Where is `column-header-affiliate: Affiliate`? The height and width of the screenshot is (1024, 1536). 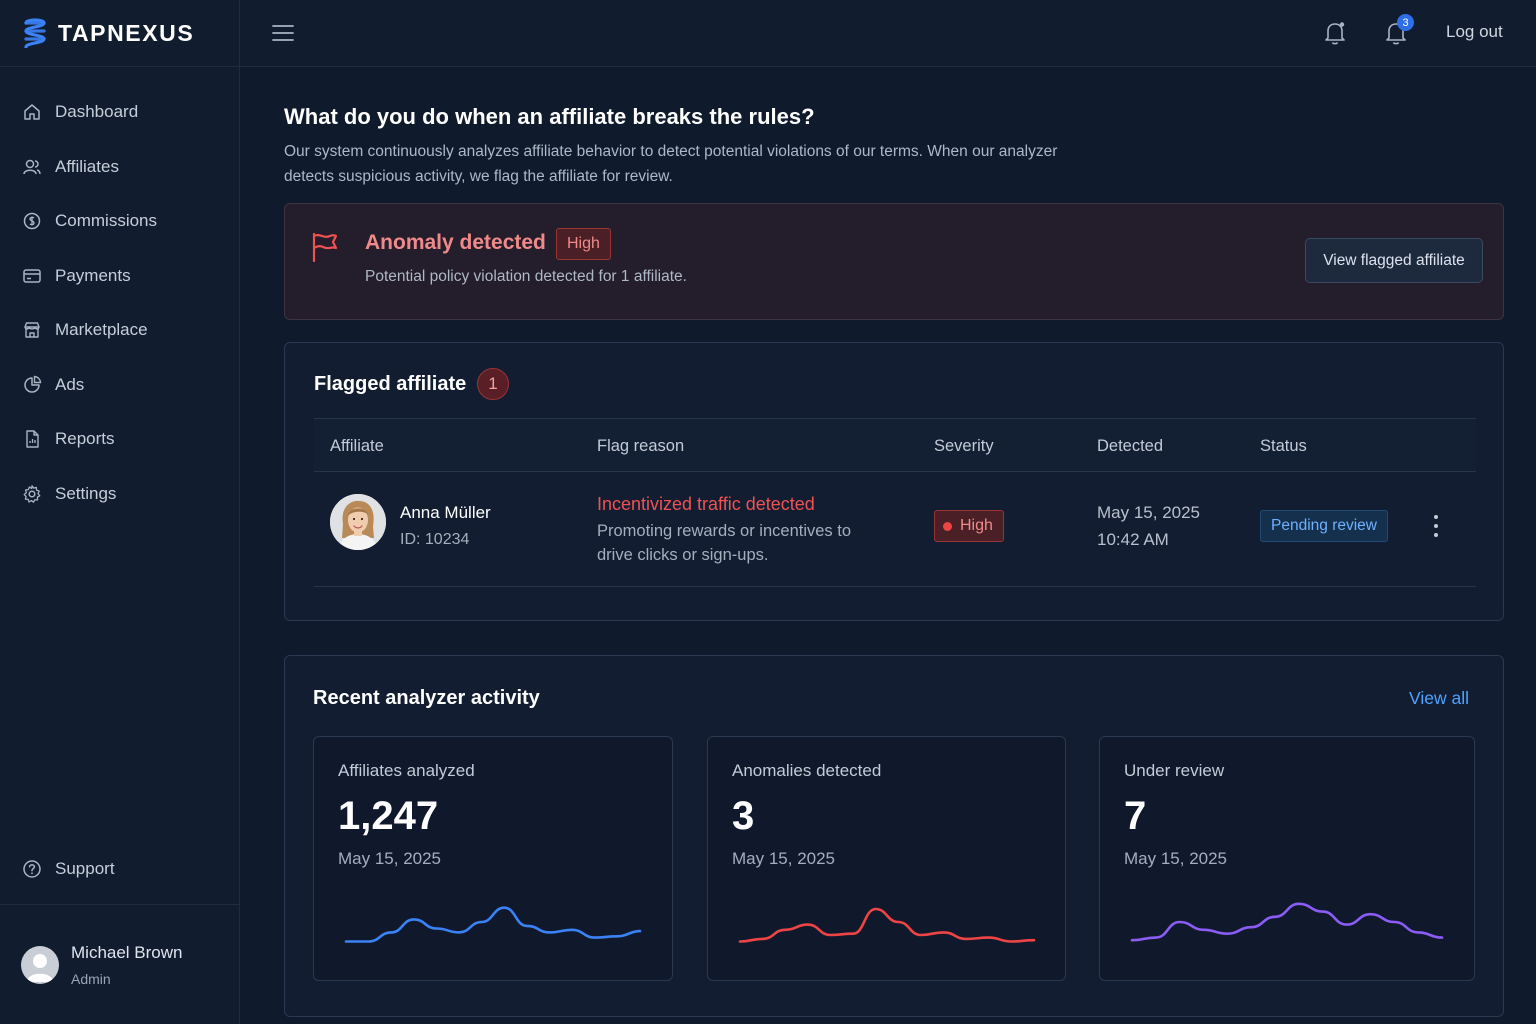 column-header-affiliate: Affiliate is located at coordinates (357, 446).